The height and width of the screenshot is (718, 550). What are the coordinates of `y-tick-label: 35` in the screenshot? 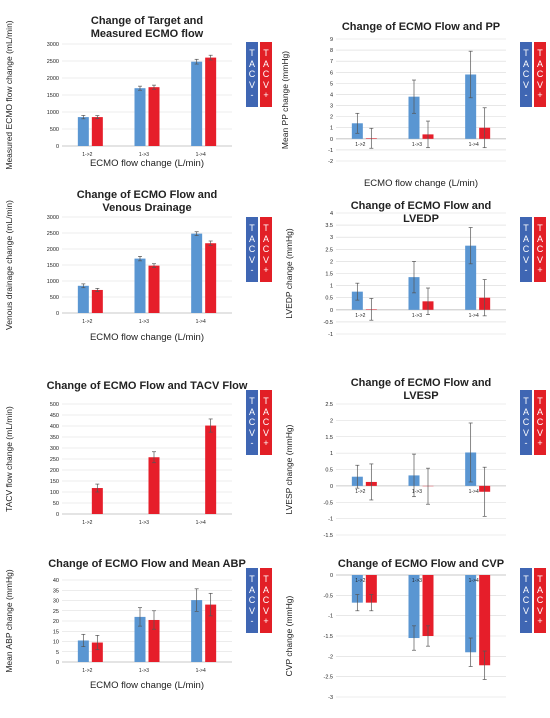 It's located at (56, 591).